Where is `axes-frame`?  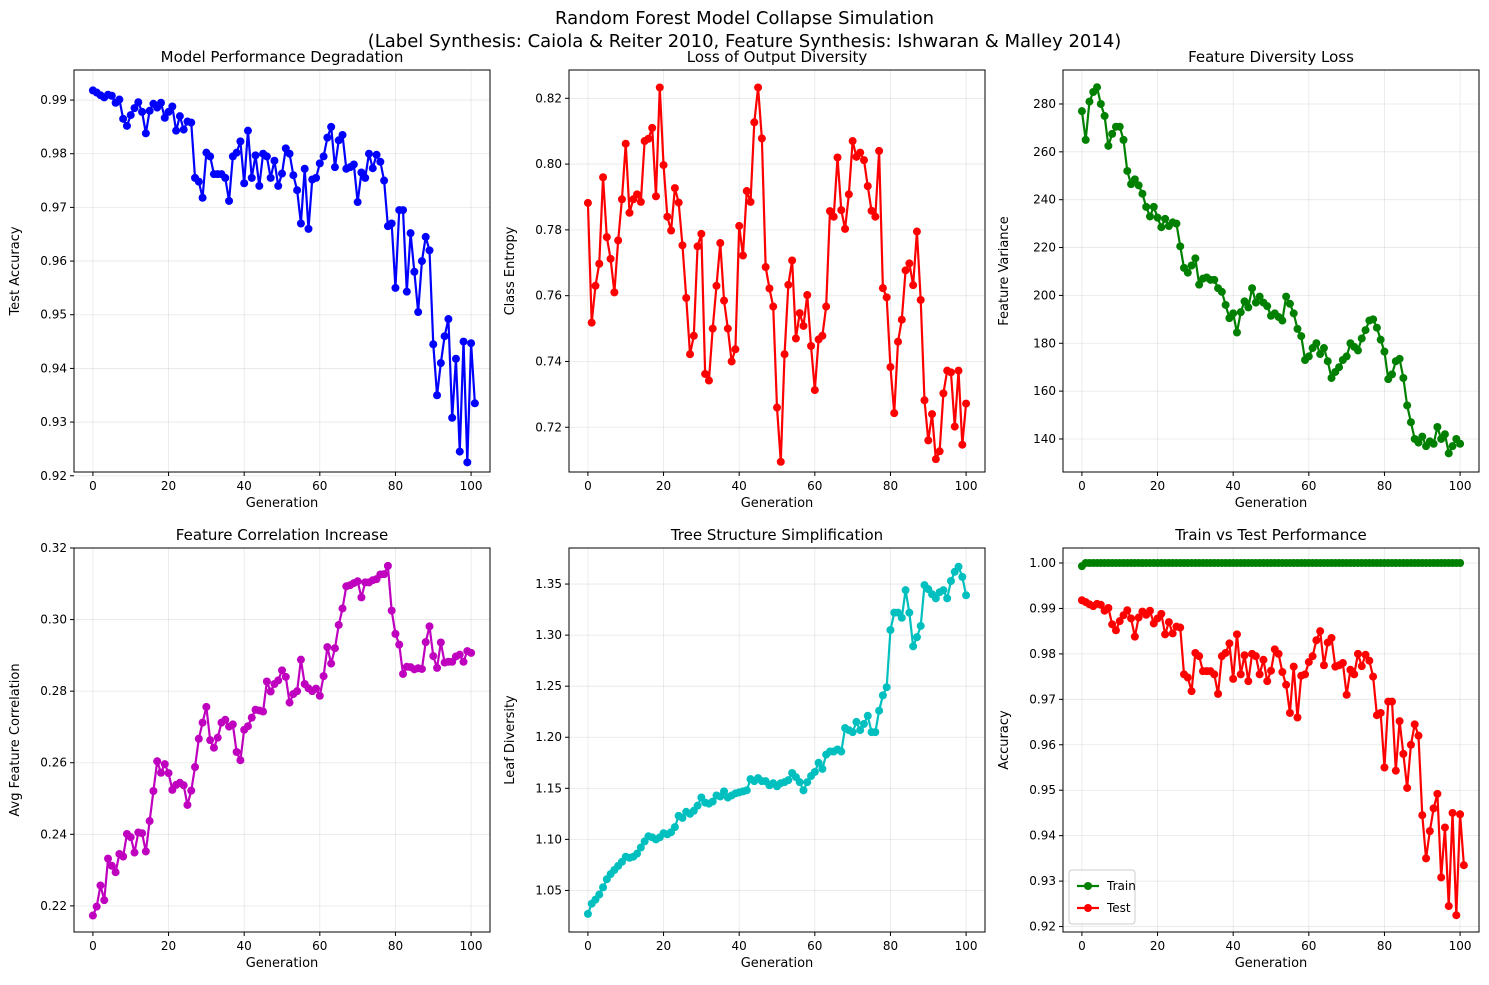
axes-frame is located at coordinates (777, 271).